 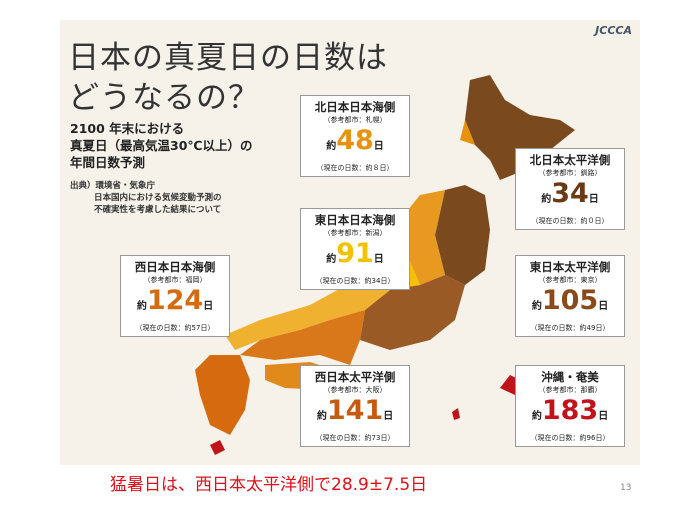 I want to click on caption: 猛暑日は、西日本太平洋側で28.9±7.5日, so click(x=269, y=485).